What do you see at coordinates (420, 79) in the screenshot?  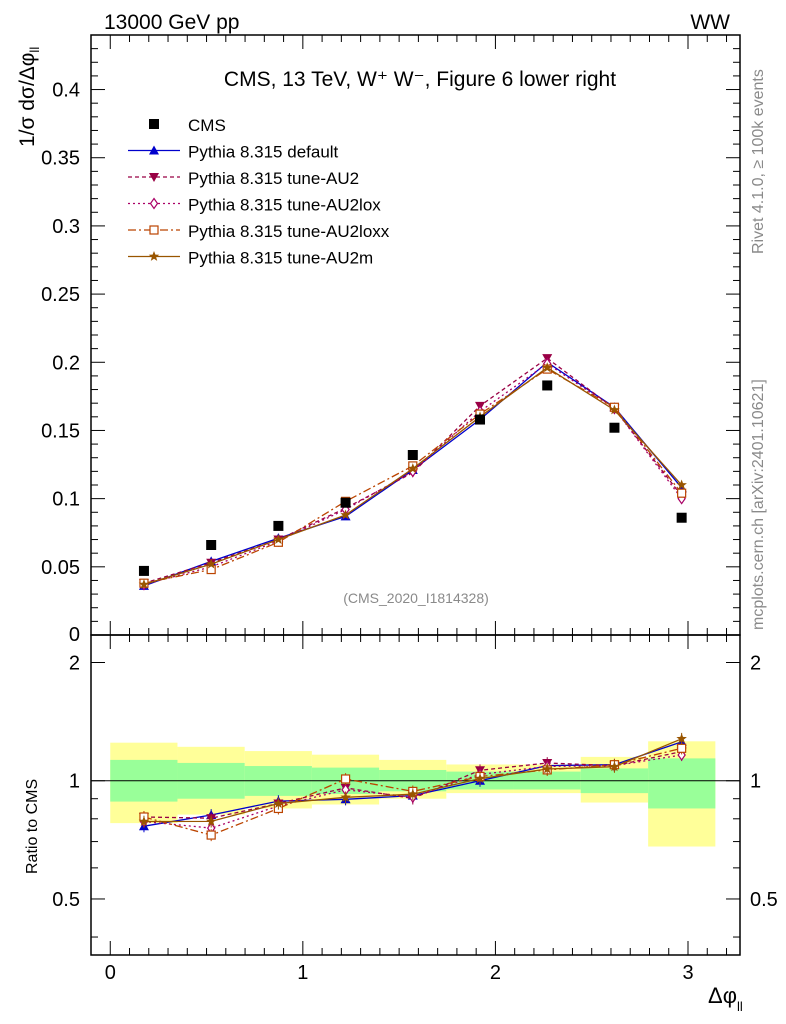 I see `chart-title: CMS, 13 TeV, W⁺ W⁻, Figure 6 lower right` at bounding box center [420, 79].